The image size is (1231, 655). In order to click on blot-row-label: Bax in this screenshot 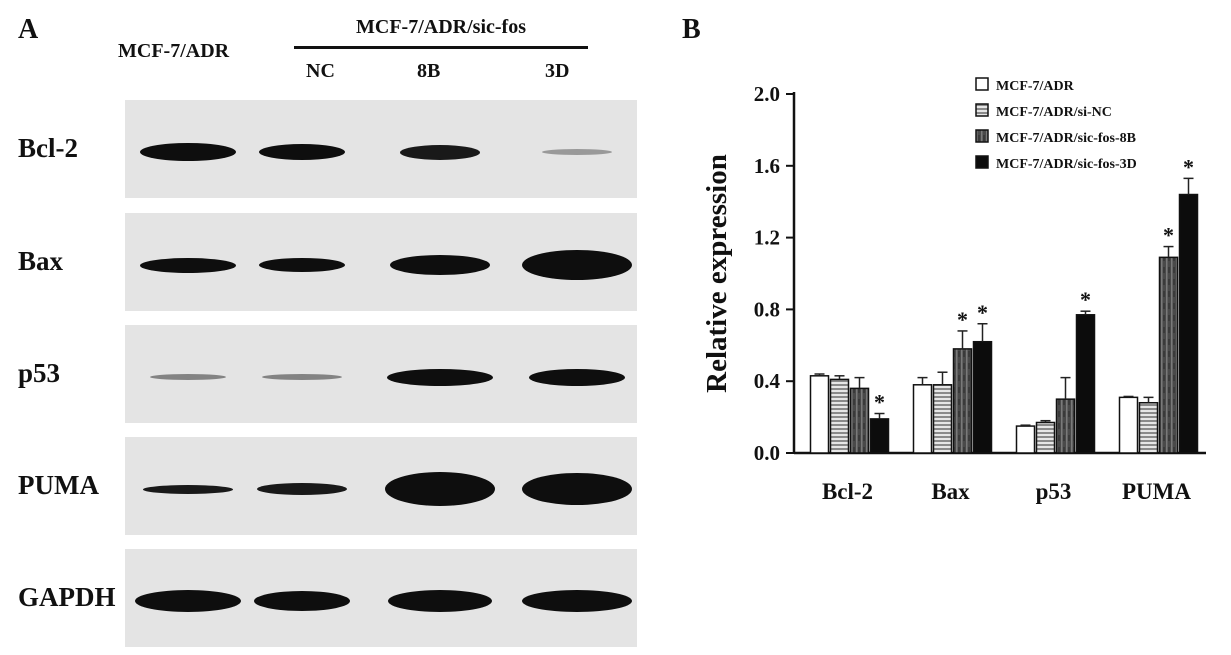, I will do `click(41, 261)`.